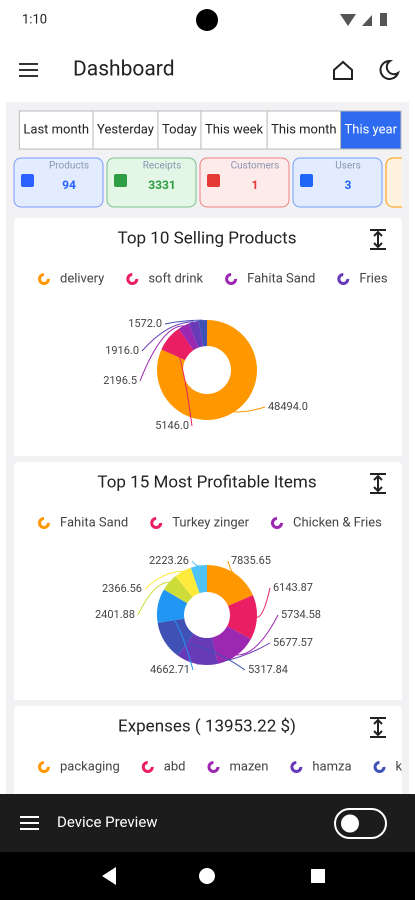 The width and height of the screenshot is (415, 900). I want to click on legend-label: delivery, so click(82, 278).